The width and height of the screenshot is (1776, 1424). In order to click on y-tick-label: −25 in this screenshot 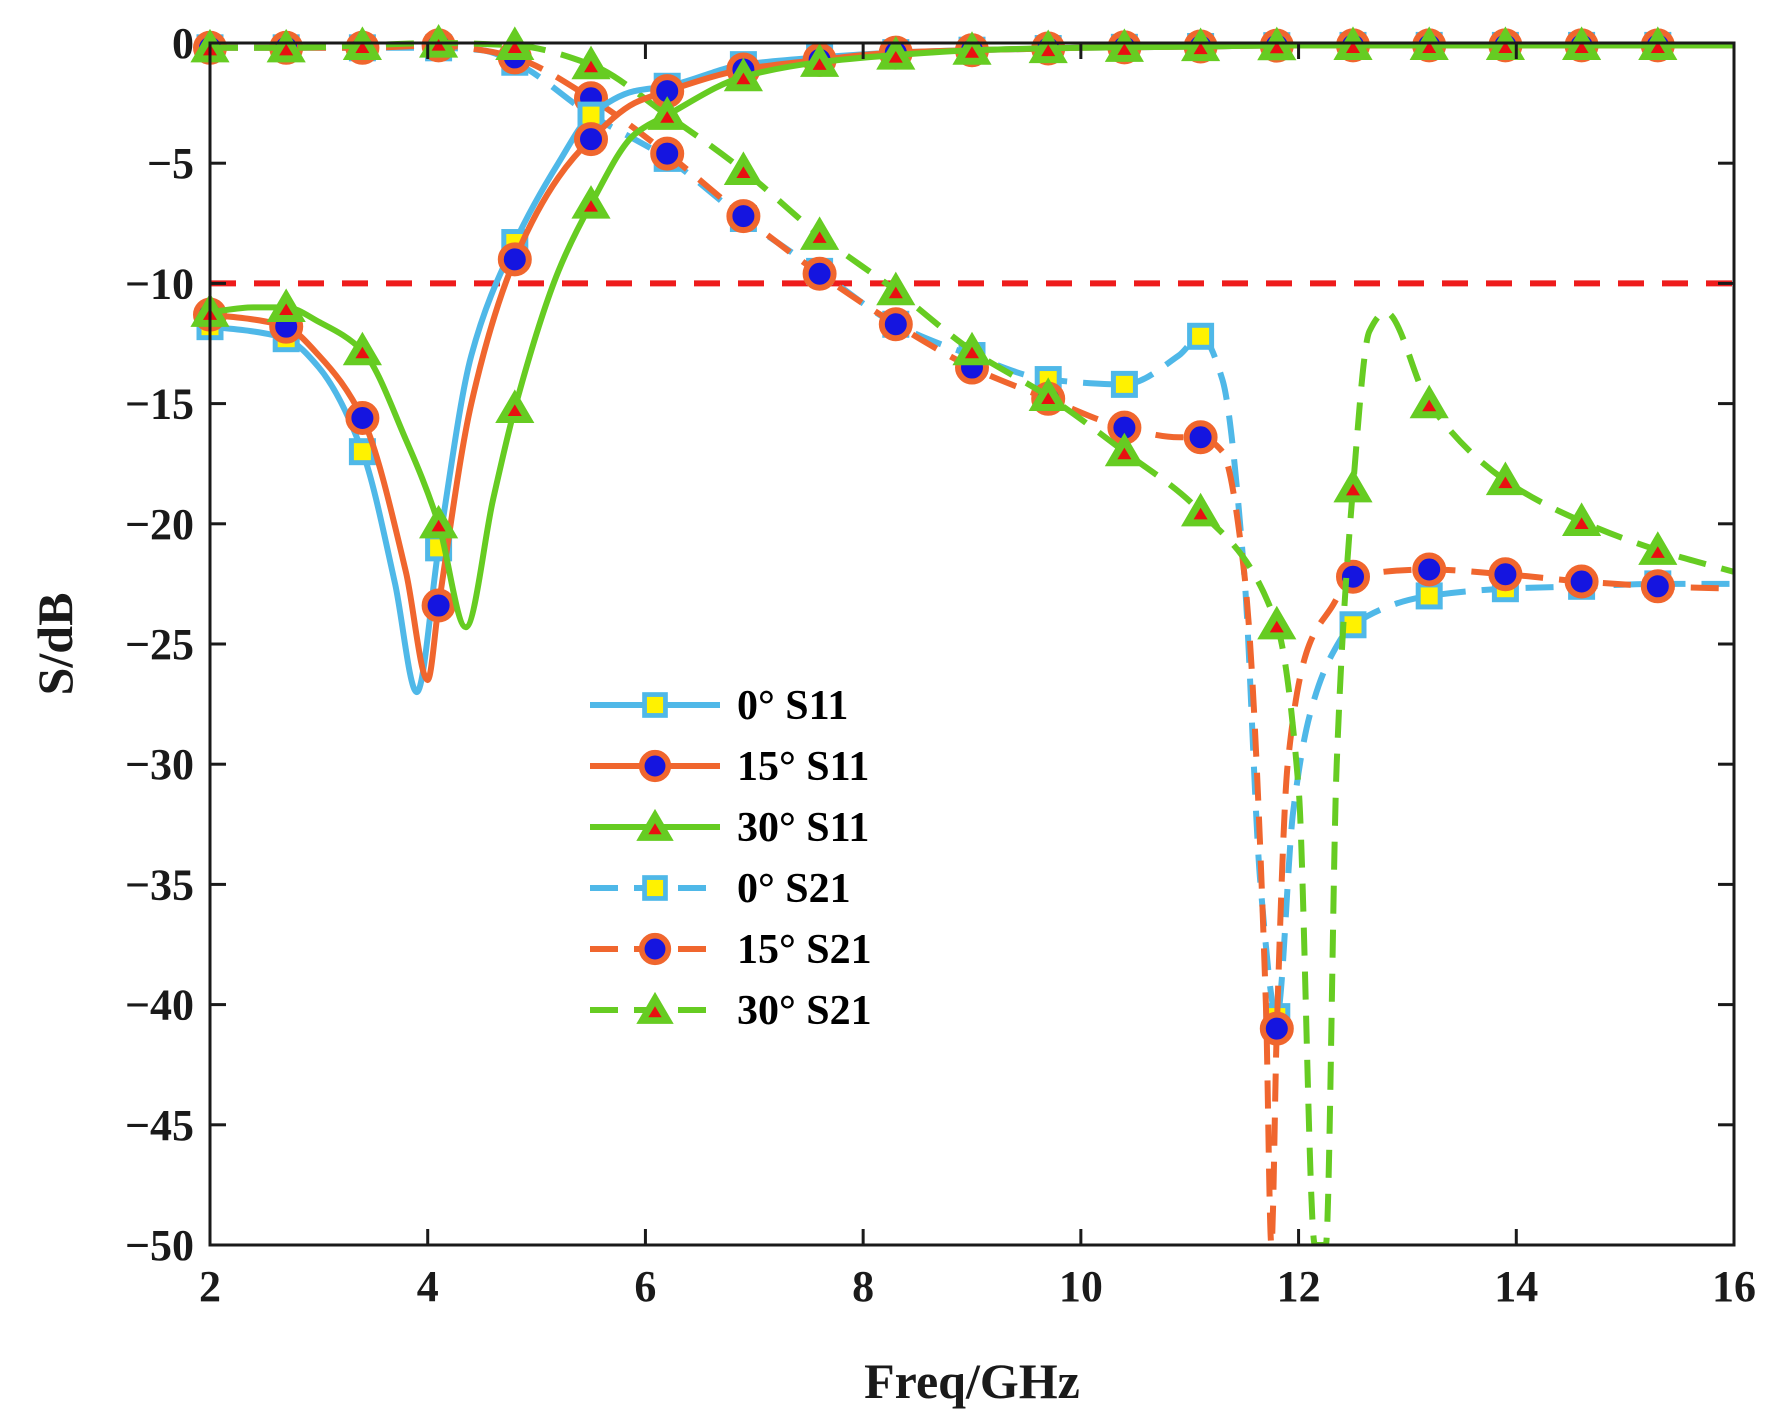, I will do `click(159, 644)`.